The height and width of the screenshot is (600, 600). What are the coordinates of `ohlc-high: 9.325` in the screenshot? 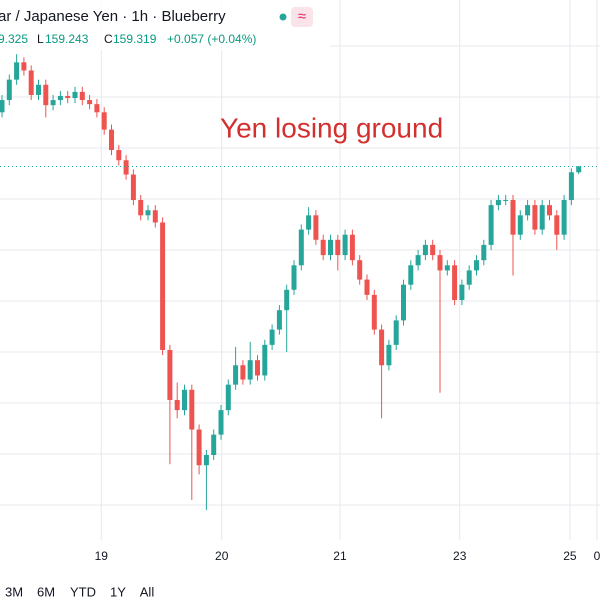 It's located at (14, 39).